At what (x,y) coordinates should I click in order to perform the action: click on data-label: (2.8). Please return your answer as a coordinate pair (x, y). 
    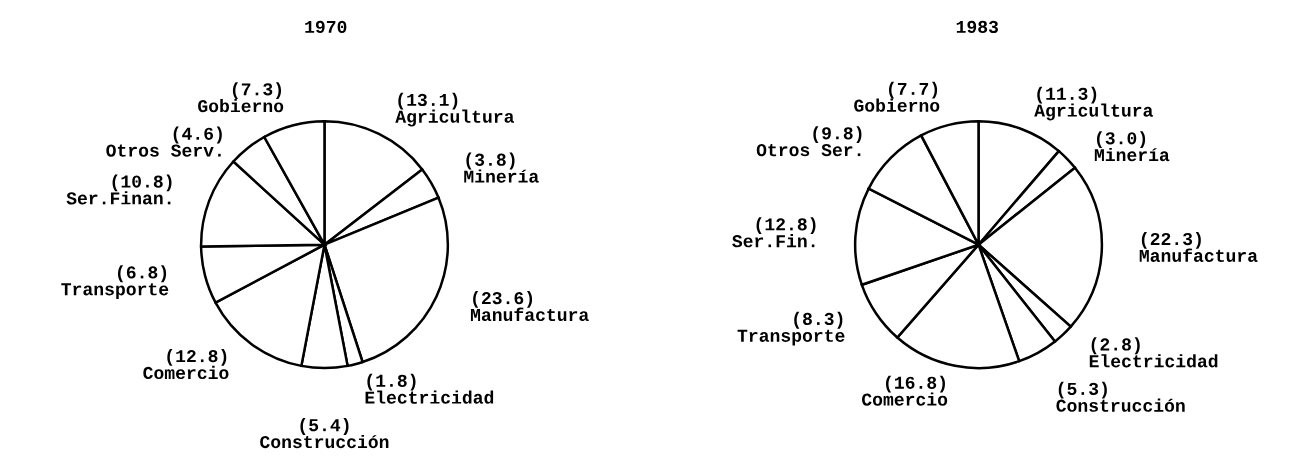
    Looking at the image, I should click on (1115, 346).